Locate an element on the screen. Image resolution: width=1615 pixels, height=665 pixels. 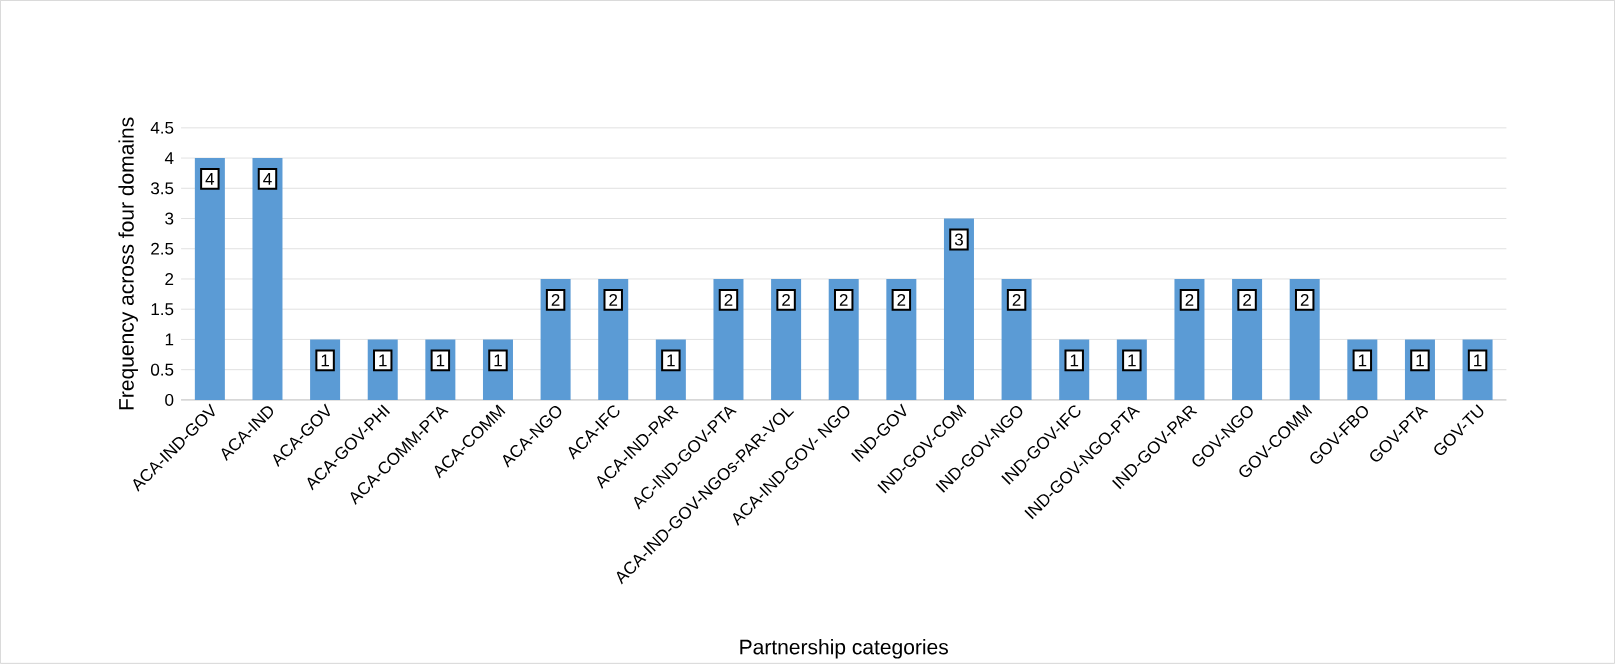
x-axis-title: Partnership categories is located at coordinates (844, 648).